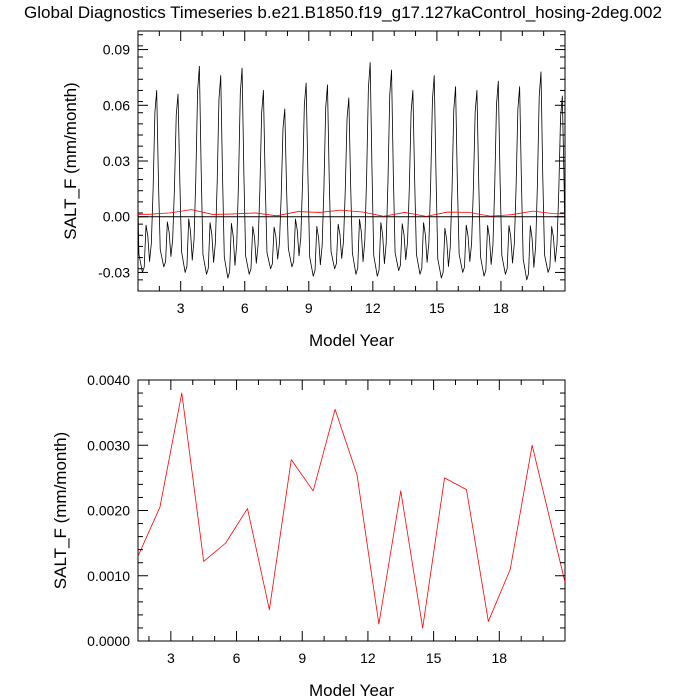 The height and width of the screenshot is (700, 700). I want to click on y-tick-label: 0.03, so click(116, 161).